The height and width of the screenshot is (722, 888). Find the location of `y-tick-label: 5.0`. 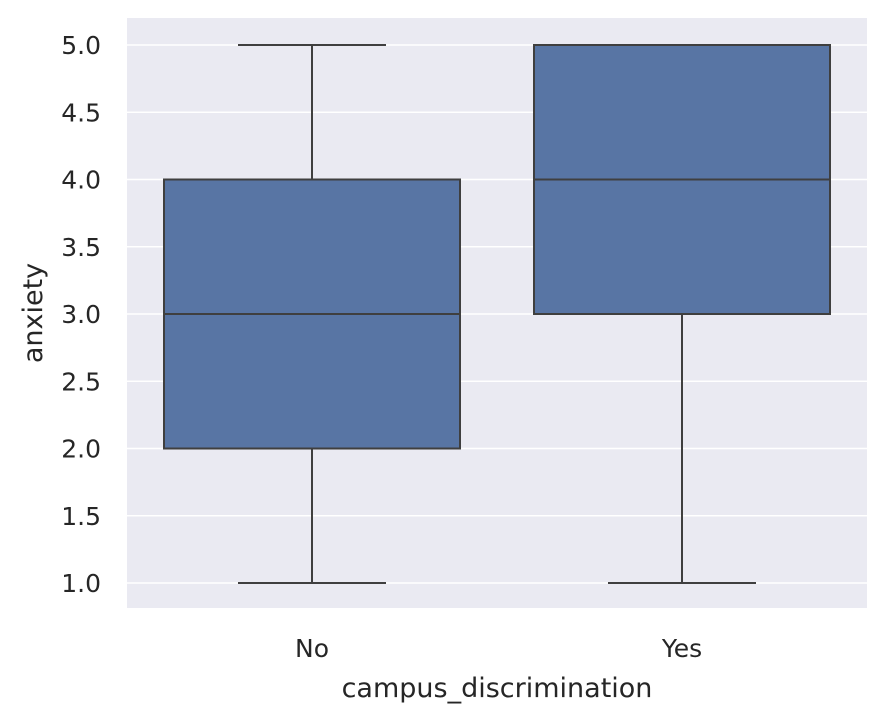

y-tick-label: 5.0 is located at coordinates (81, 45).